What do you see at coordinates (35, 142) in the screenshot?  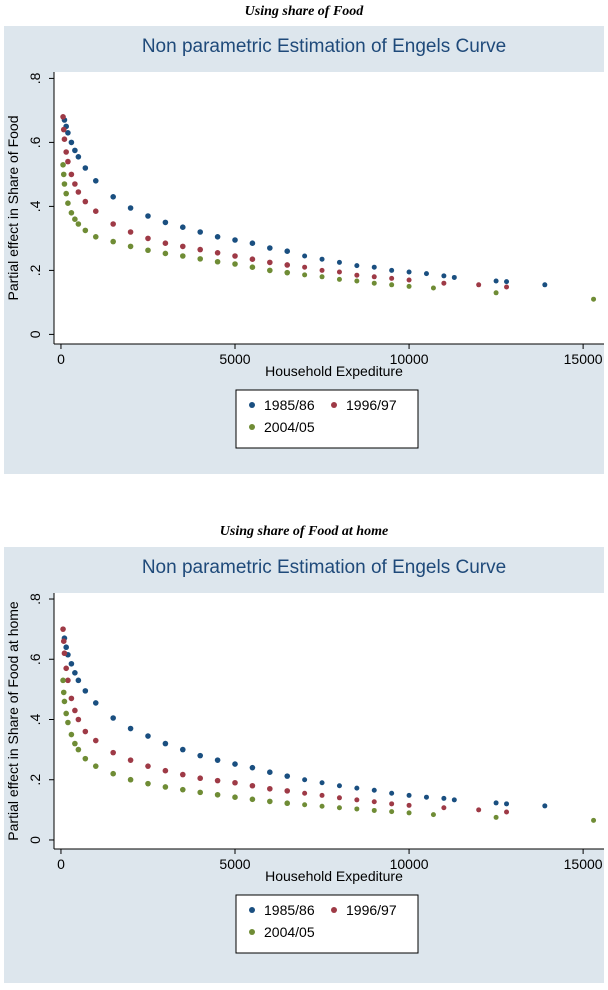 I see `y-tick-label: .6` at bounding box center [35, 142].